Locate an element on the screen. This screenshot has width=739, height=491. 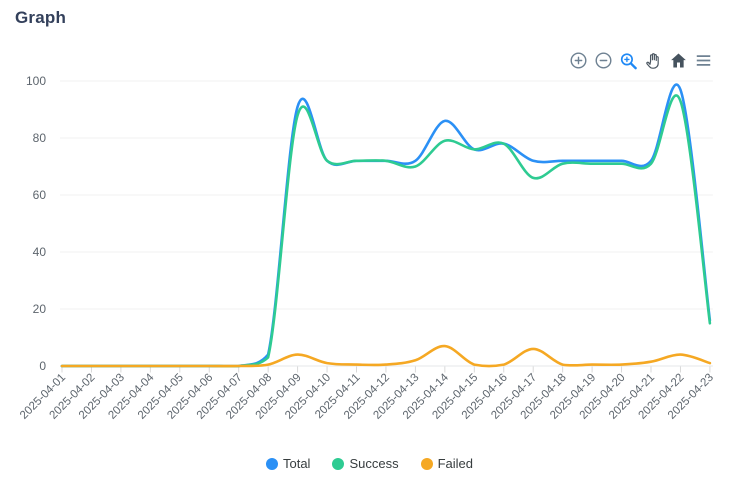
y-axis-tick-label: 80 is located at coordinates (40, 138).